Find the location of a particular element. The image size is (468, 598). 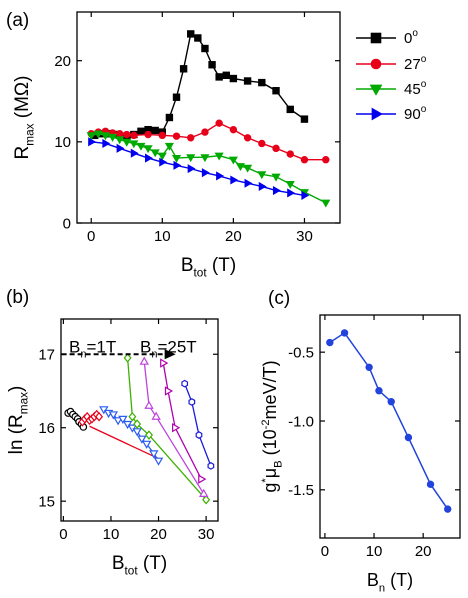

y-tick-label: 15 is located at coordinates (46, 502).